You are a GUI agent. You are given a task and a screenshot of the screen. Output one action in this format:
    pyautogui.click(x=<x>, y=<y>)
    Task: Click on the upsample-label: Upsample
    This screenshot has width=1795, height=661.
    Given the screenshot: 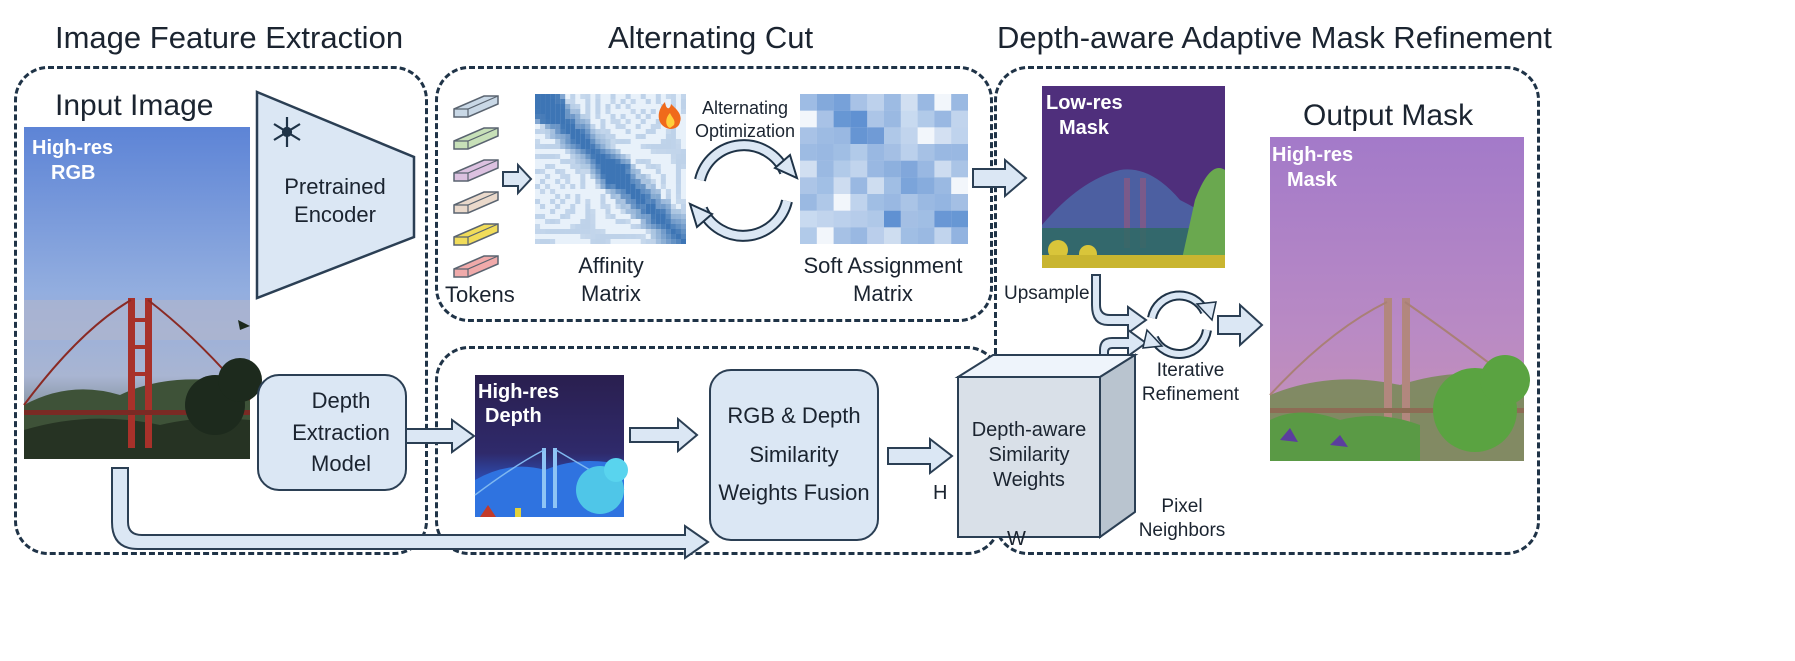 What is the action you would take?
    pyautogui.click(x=1047, y=293)
    